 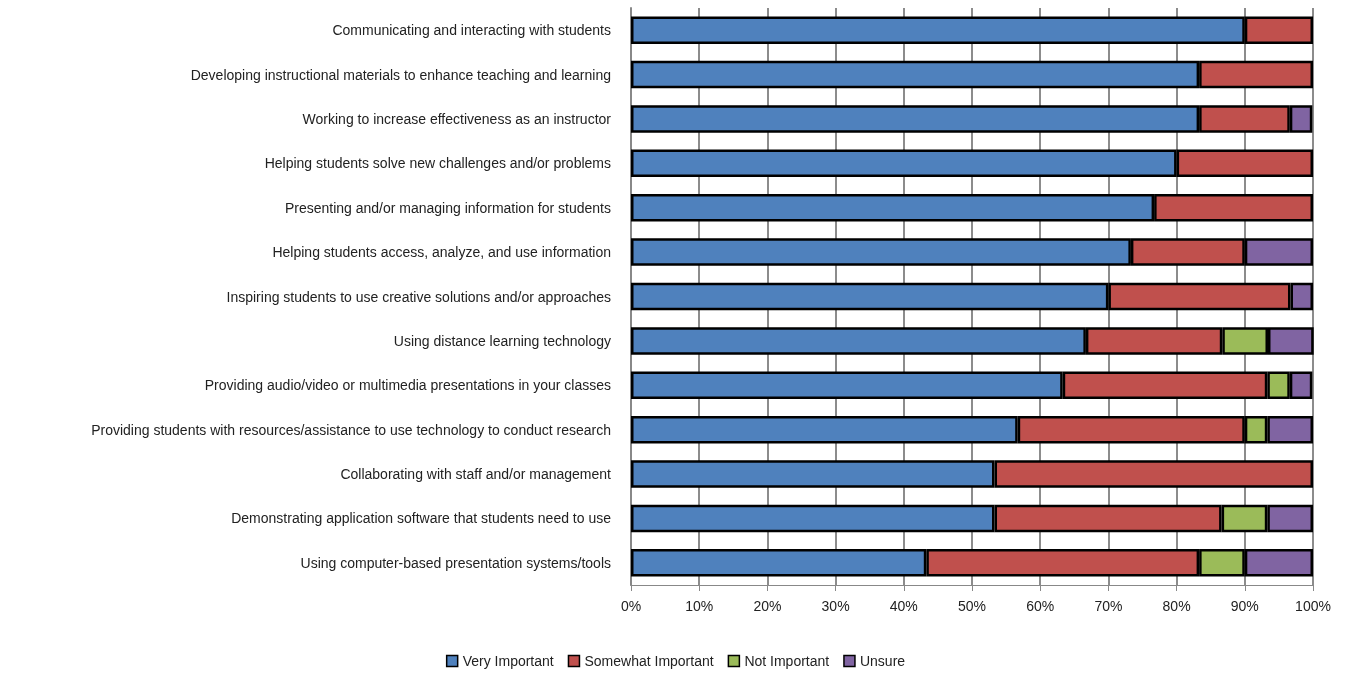 I want to click on y-tick-label: Using computer-based presentation systems/tools, so click(x=455, y=562).